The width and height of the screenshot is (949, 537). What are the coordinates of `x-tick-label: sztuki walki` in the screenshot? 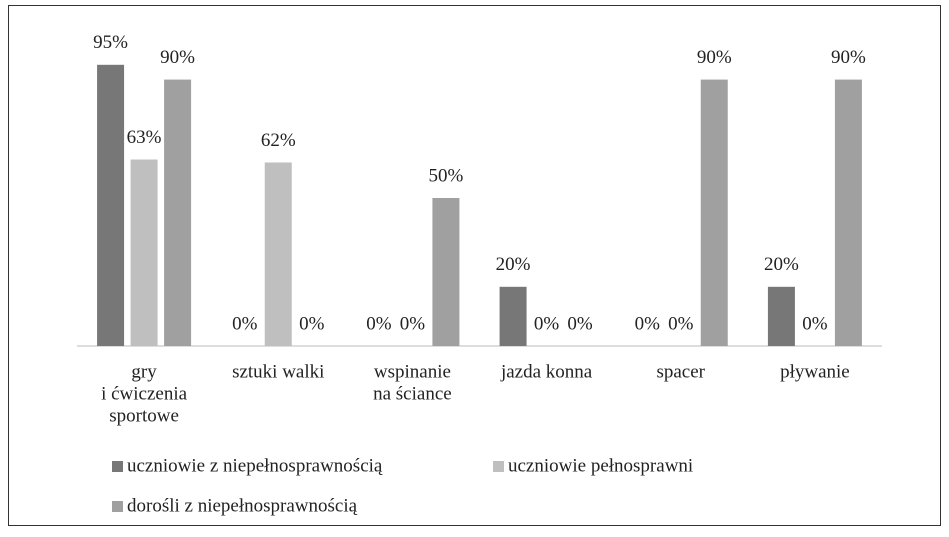 It's located at (278, 371).